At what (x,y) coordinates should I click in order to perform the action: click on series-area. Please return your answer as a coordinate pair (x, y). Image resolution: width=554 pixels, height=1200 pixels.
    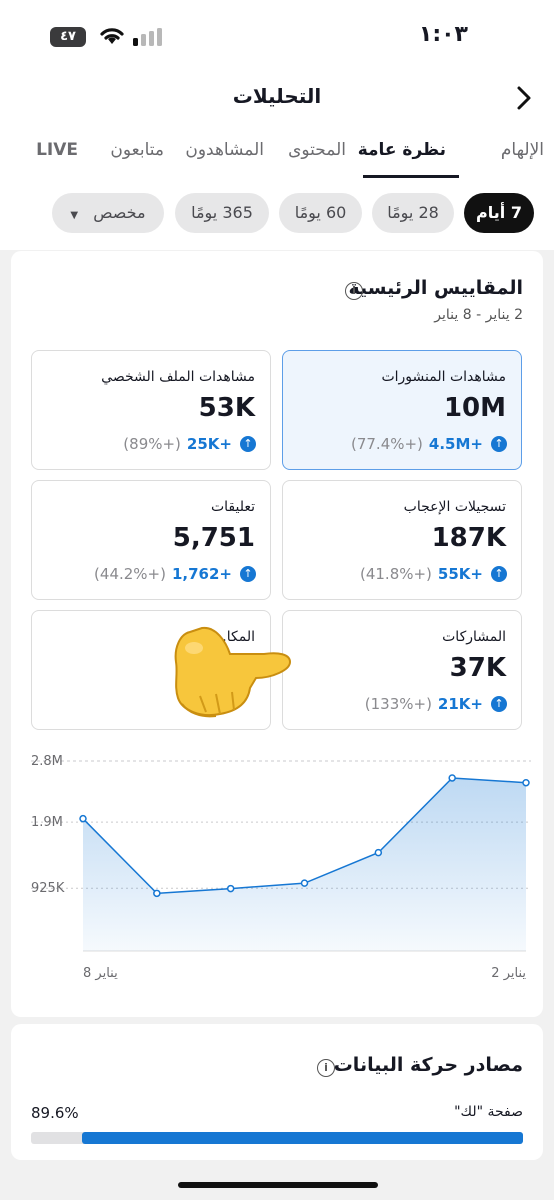
    Looking at the image, I should click on (304, 864).